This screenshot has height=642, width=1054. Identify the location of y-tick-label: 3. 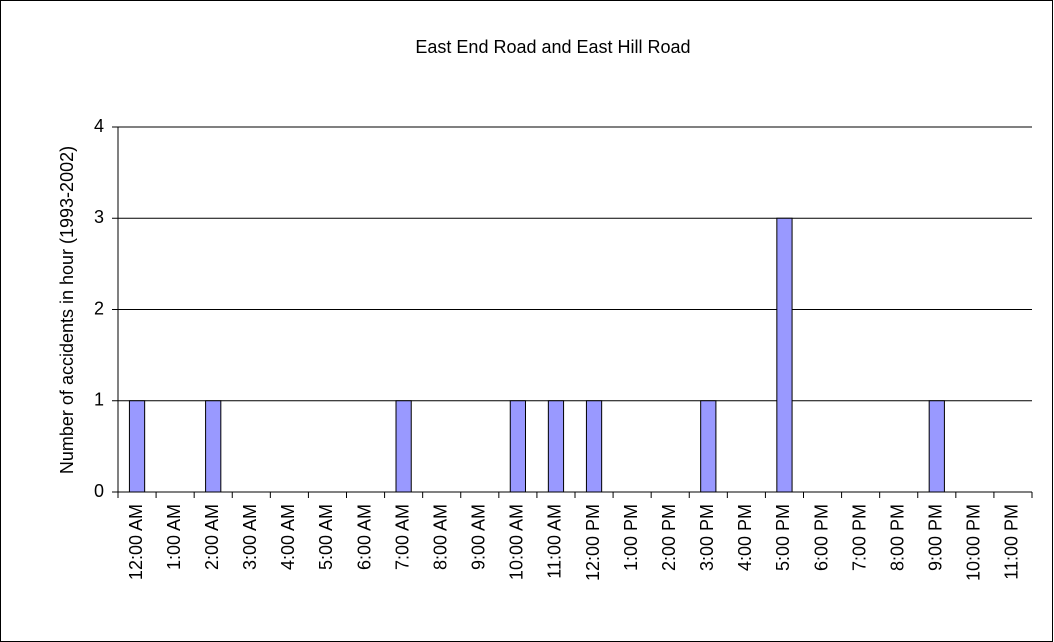
(99, 217).